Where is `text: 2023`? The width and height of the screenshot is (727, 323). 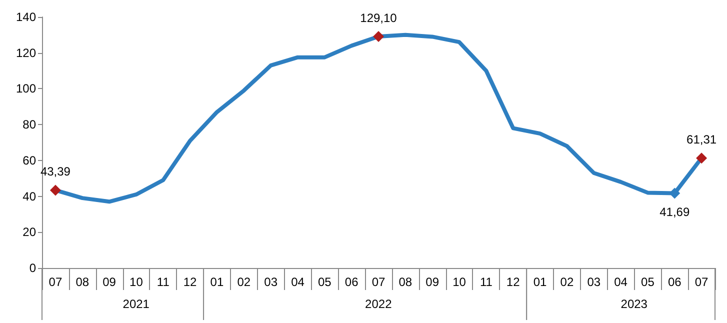
text: 2023 is located at coordinates (634, 304).